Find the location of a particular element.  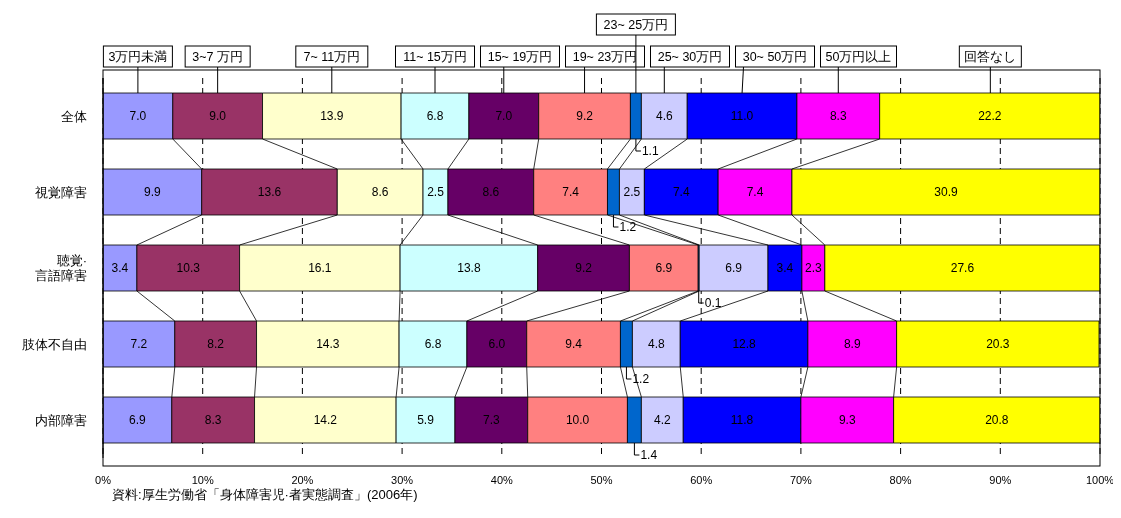

data-label: 8.9 is located at coordinates (852, 344).